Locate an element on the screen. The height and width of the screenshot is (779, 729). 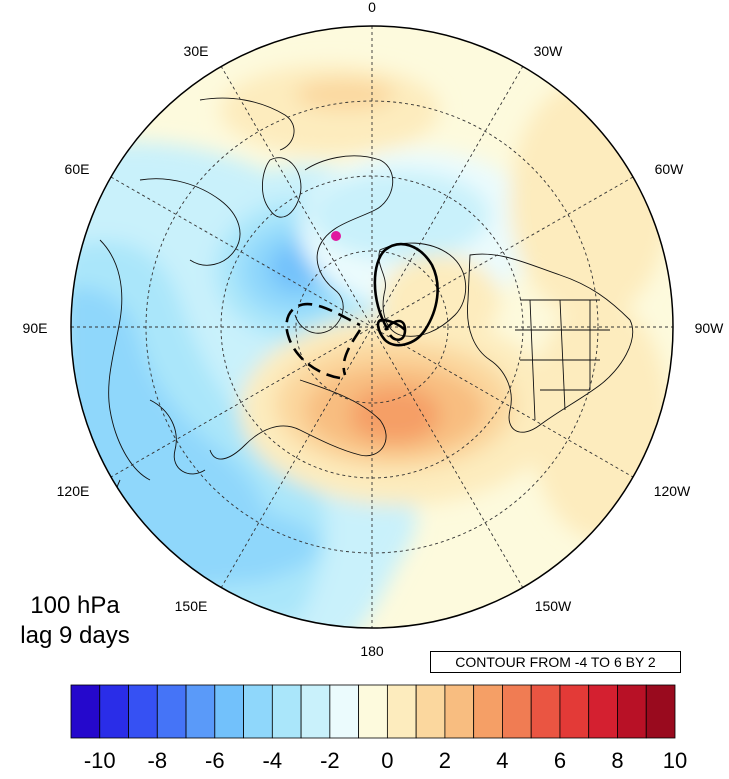
colorbar-tick-label: 6 is located at coordinates (560, 760).